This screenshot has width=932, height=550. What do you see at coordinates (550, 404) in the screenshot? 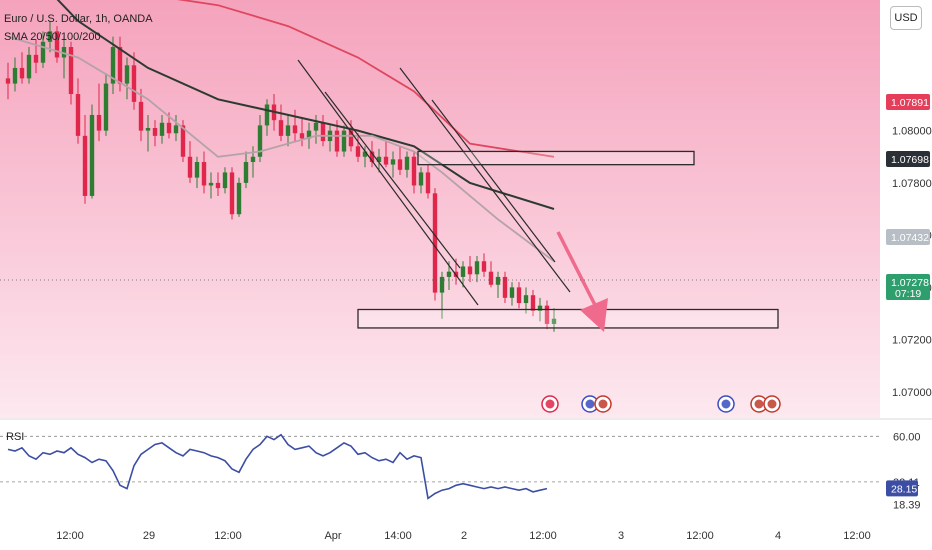
I see `lightning-event-icon` at bounding box center [550, 404].